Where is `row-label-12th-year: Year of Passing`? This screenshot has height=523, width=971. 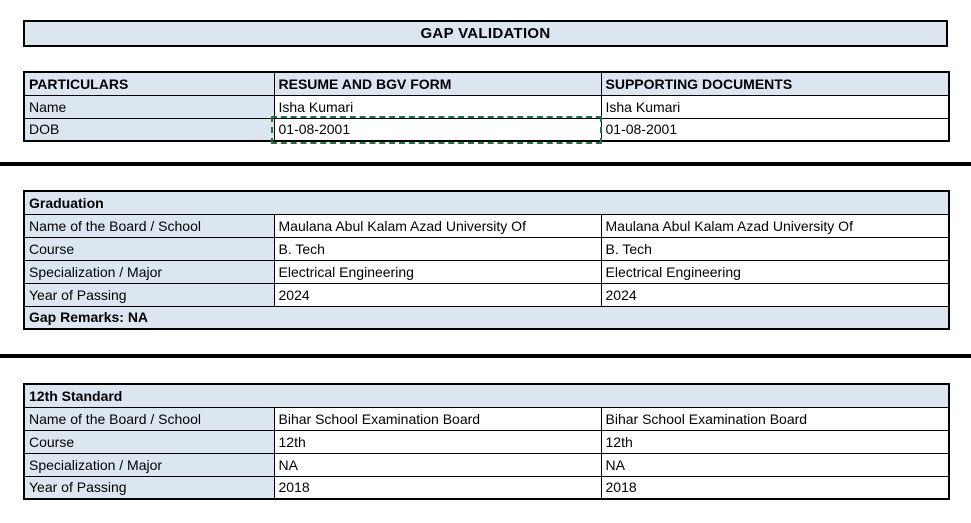
row-label-12th-year: Year of Passing is located at coordinates (149, 487).